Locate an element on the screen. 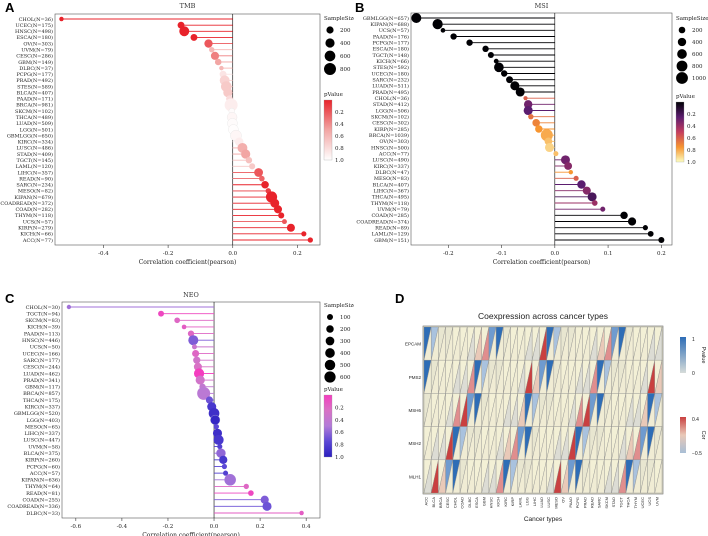 Image resolution: width=708 pixels, height=536 pixels. category-label: SARC(N=232) is located at coordinates (390, 79).